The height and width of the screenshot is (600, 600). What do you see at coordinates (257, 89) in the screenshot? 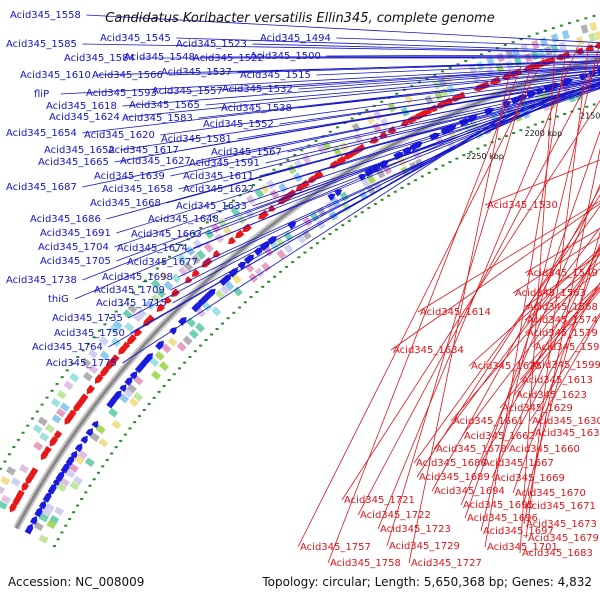
I see `forward-gene-label: Acid345_1532` at bounding box center [257, 89].